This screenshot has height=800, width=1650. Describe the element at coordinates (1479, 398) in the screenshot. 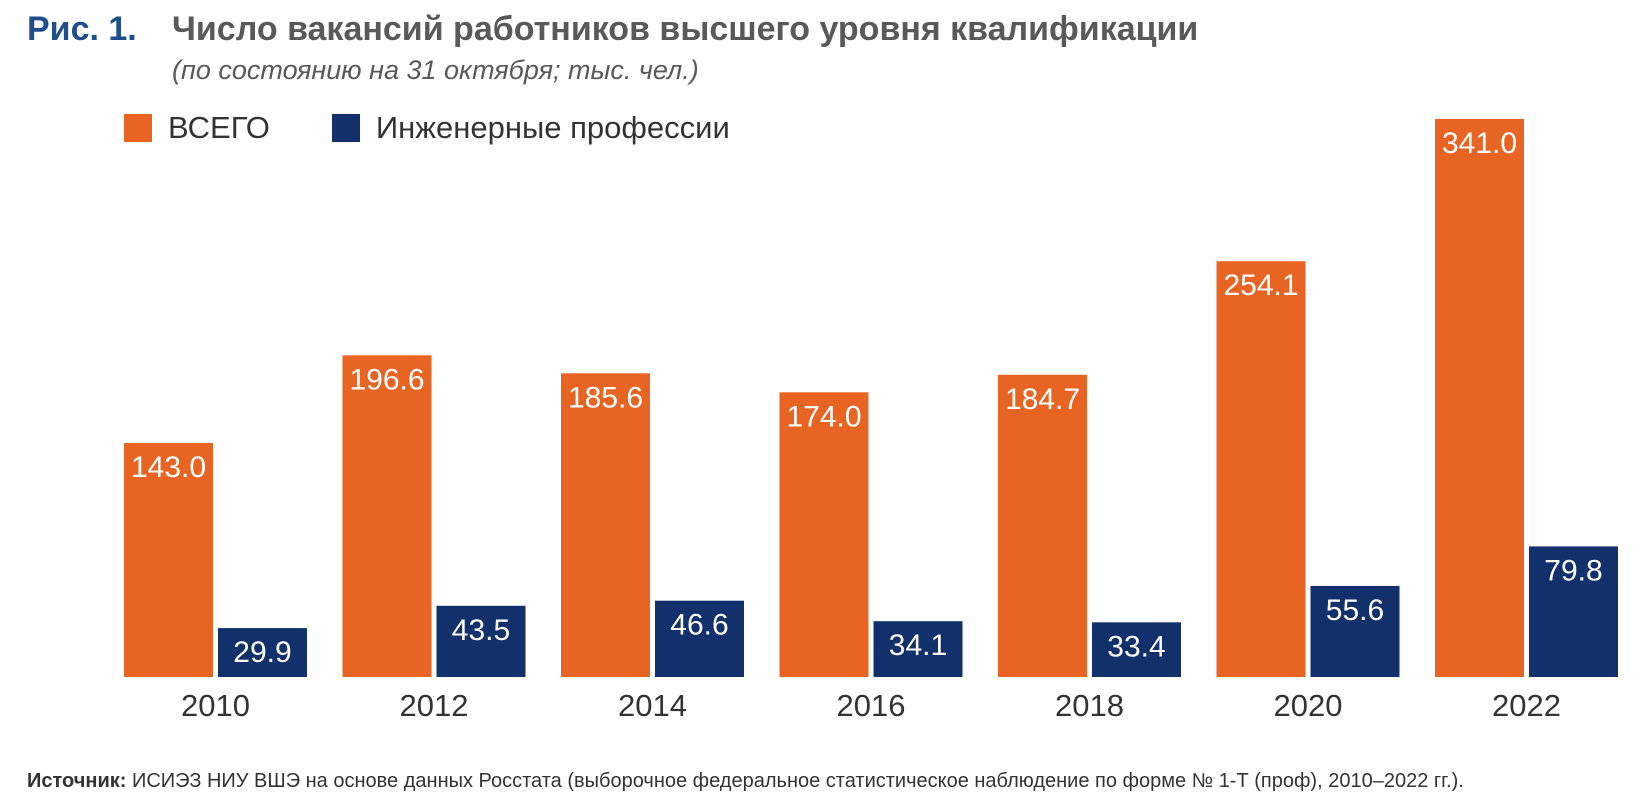

I see `bar-total-2022` at that location.